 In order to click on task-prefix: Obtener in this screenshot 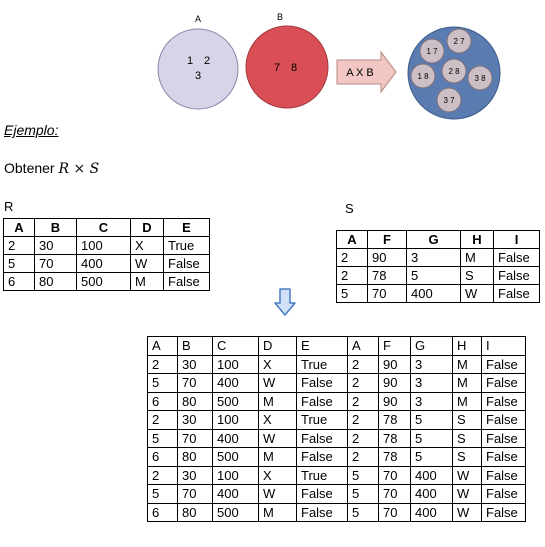, I will do `click(31, 168)`.